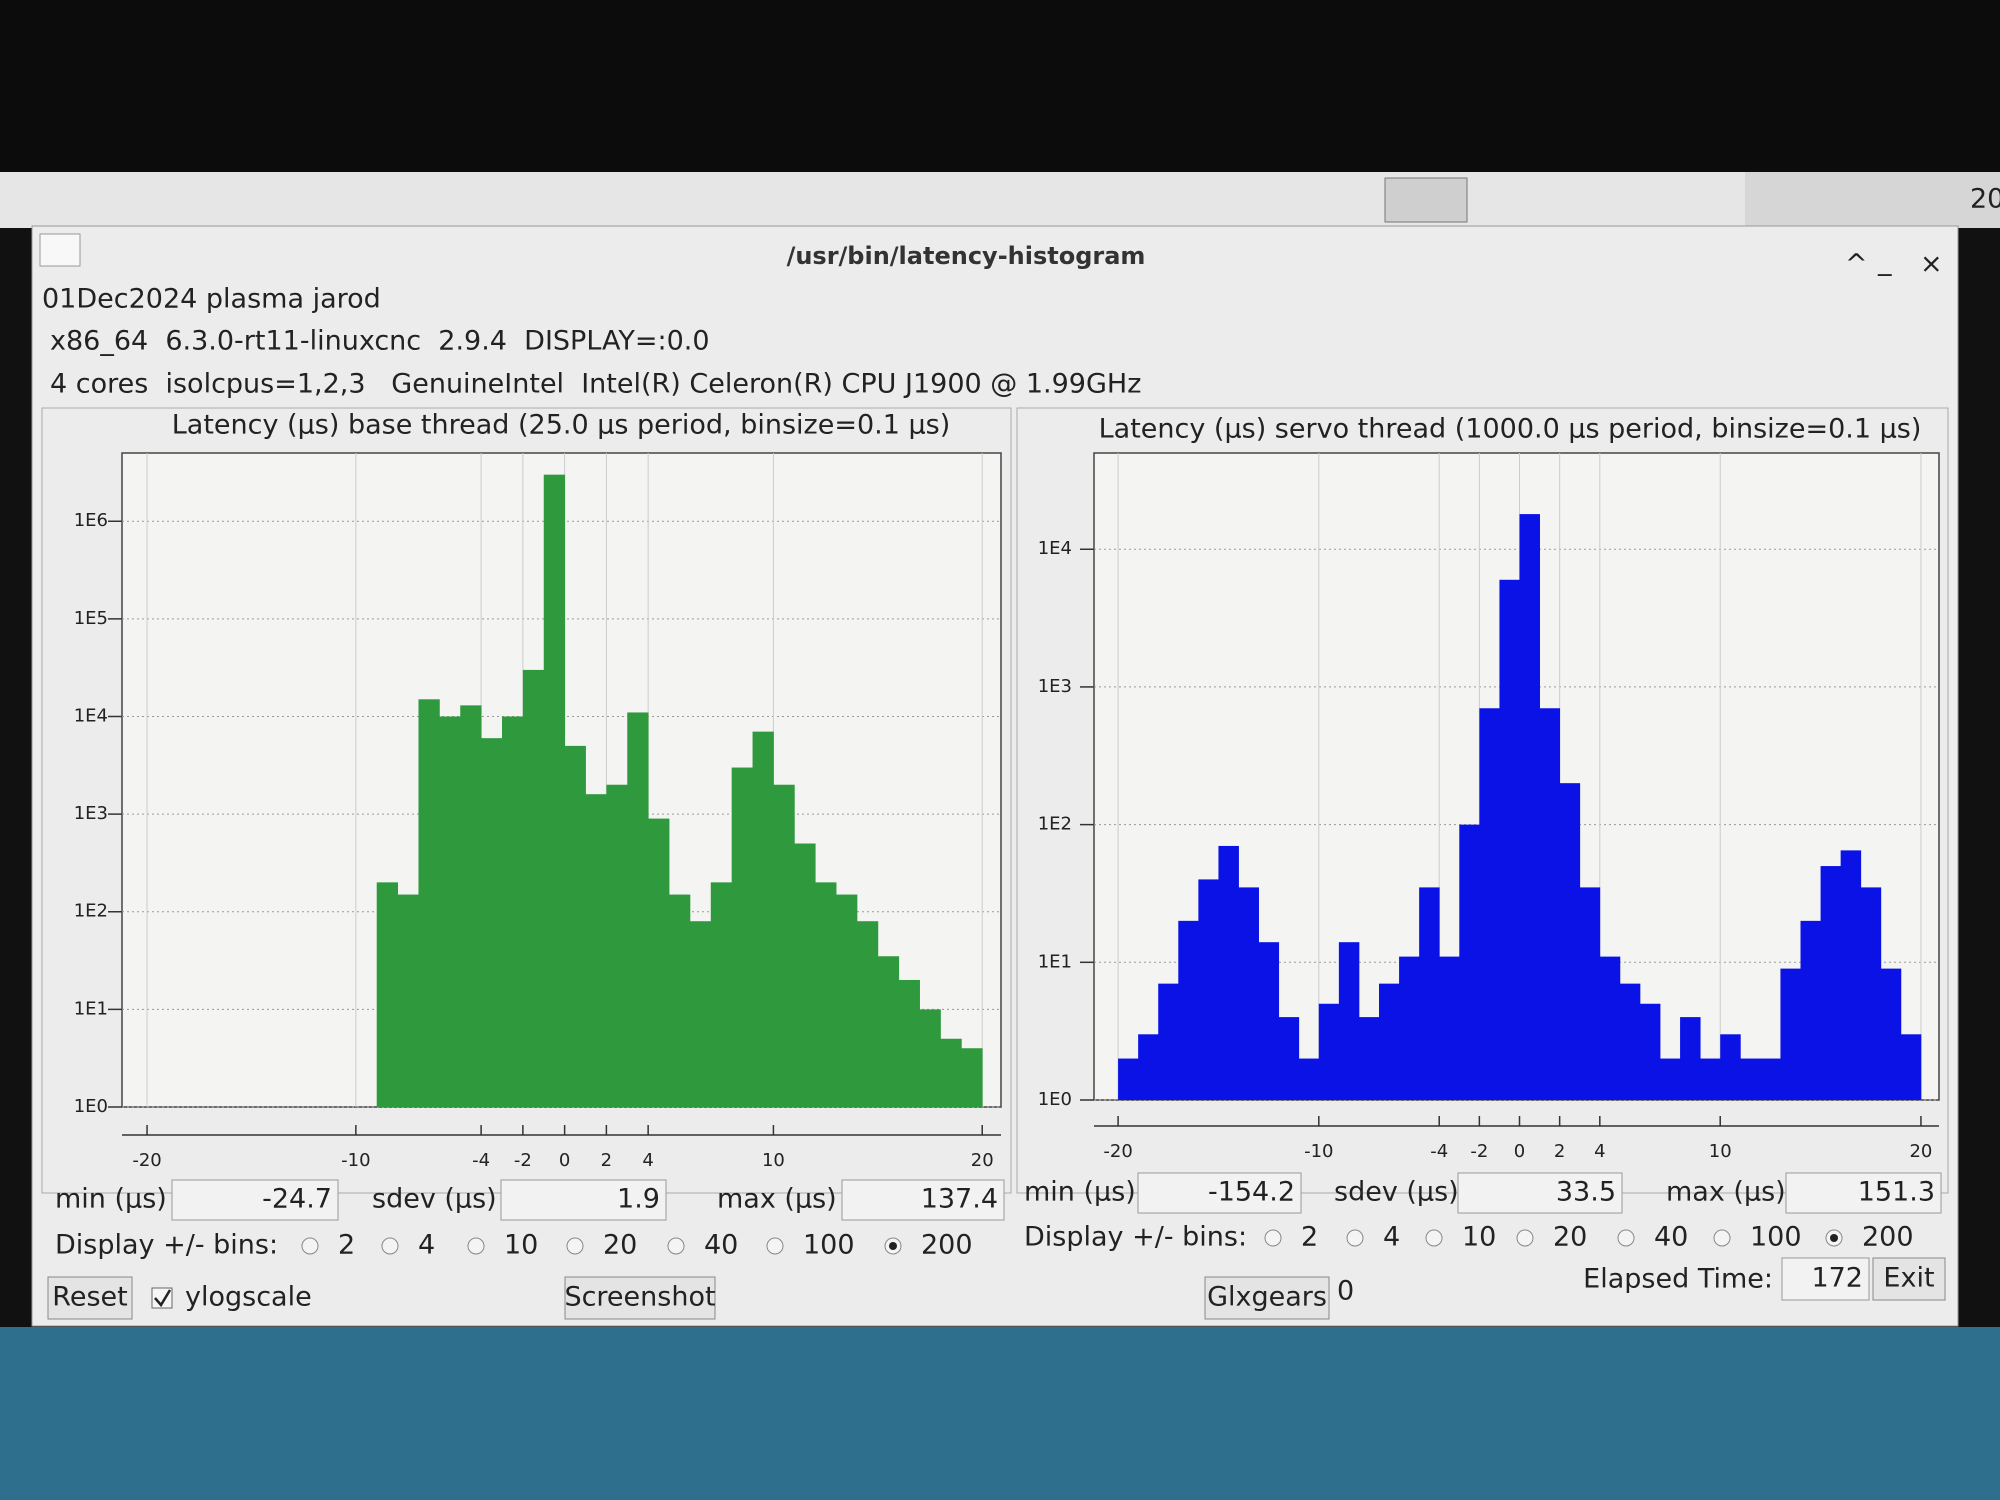  What do you see at coordinates (1396, 1192) in the screenshot?
I see `stat-label: sdev (µs)` at bounding box center [1396, 1192].